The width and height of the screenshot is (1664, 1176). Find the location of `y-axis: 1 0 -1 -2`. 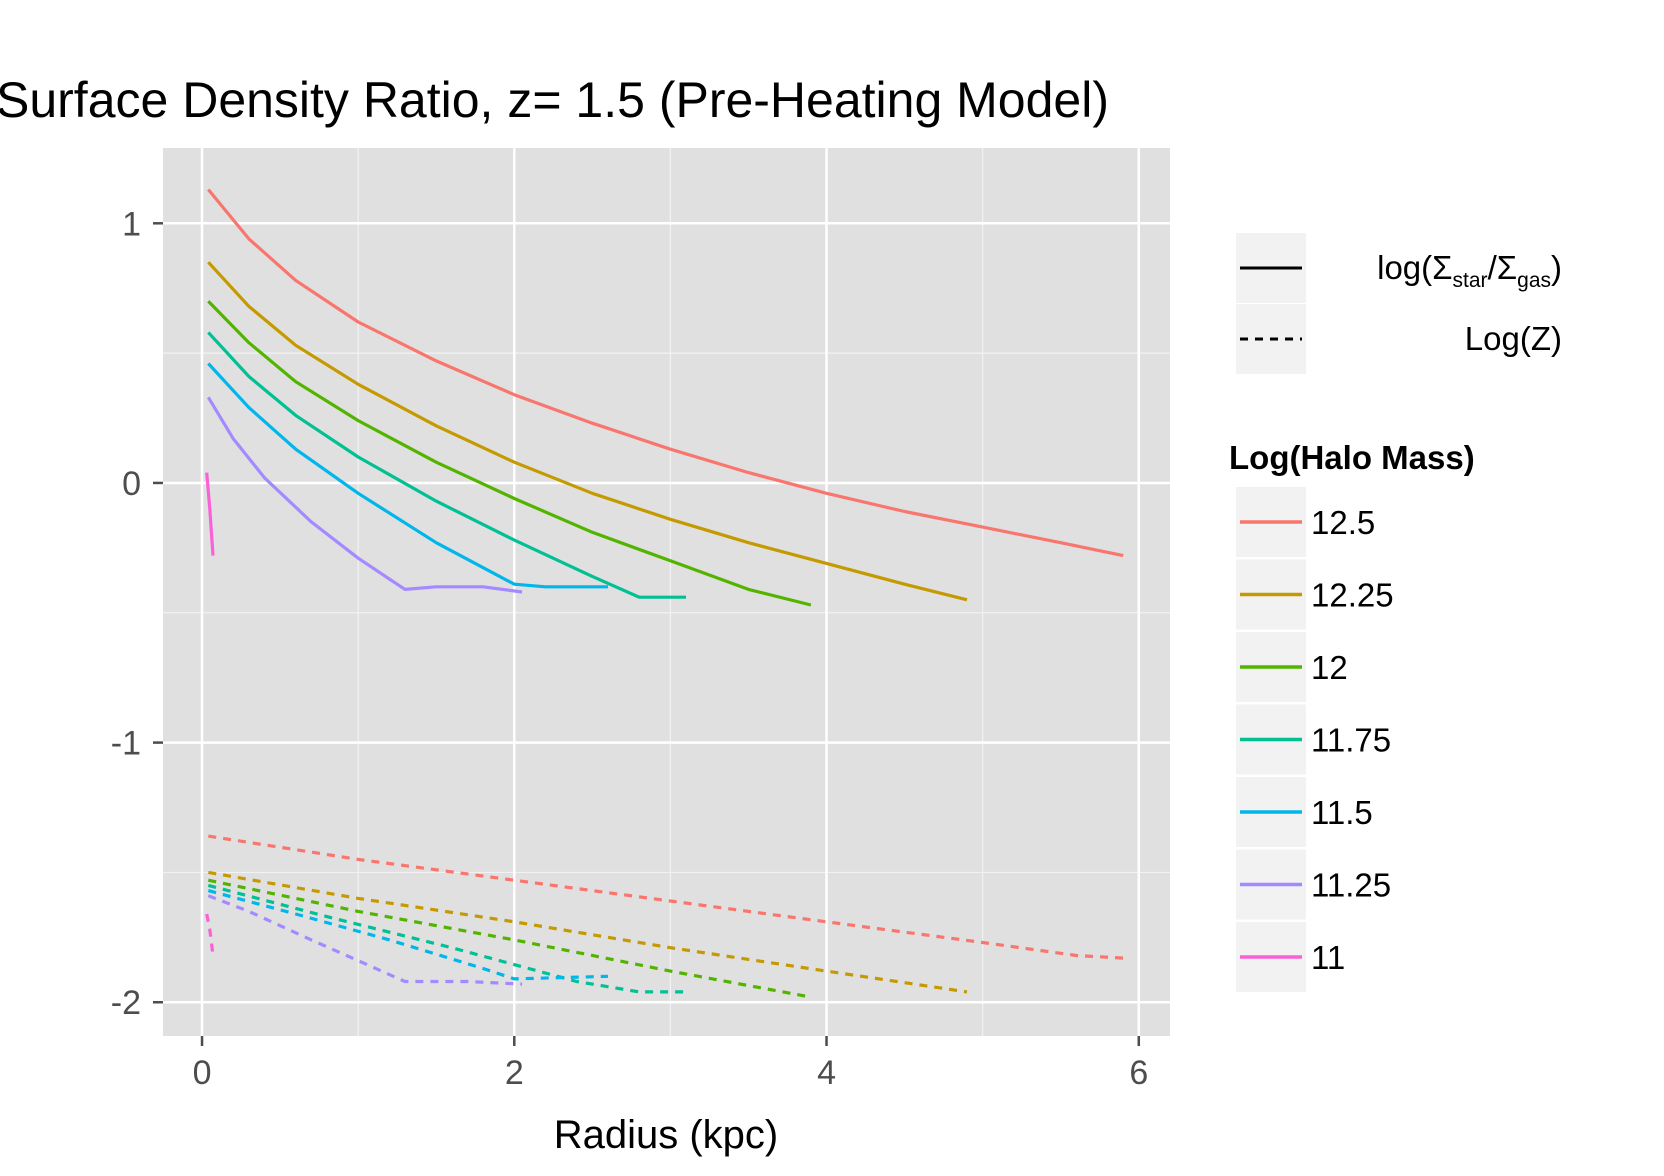

y-axis: 1 0 -1 -2 is located at coordinates (137, 613).